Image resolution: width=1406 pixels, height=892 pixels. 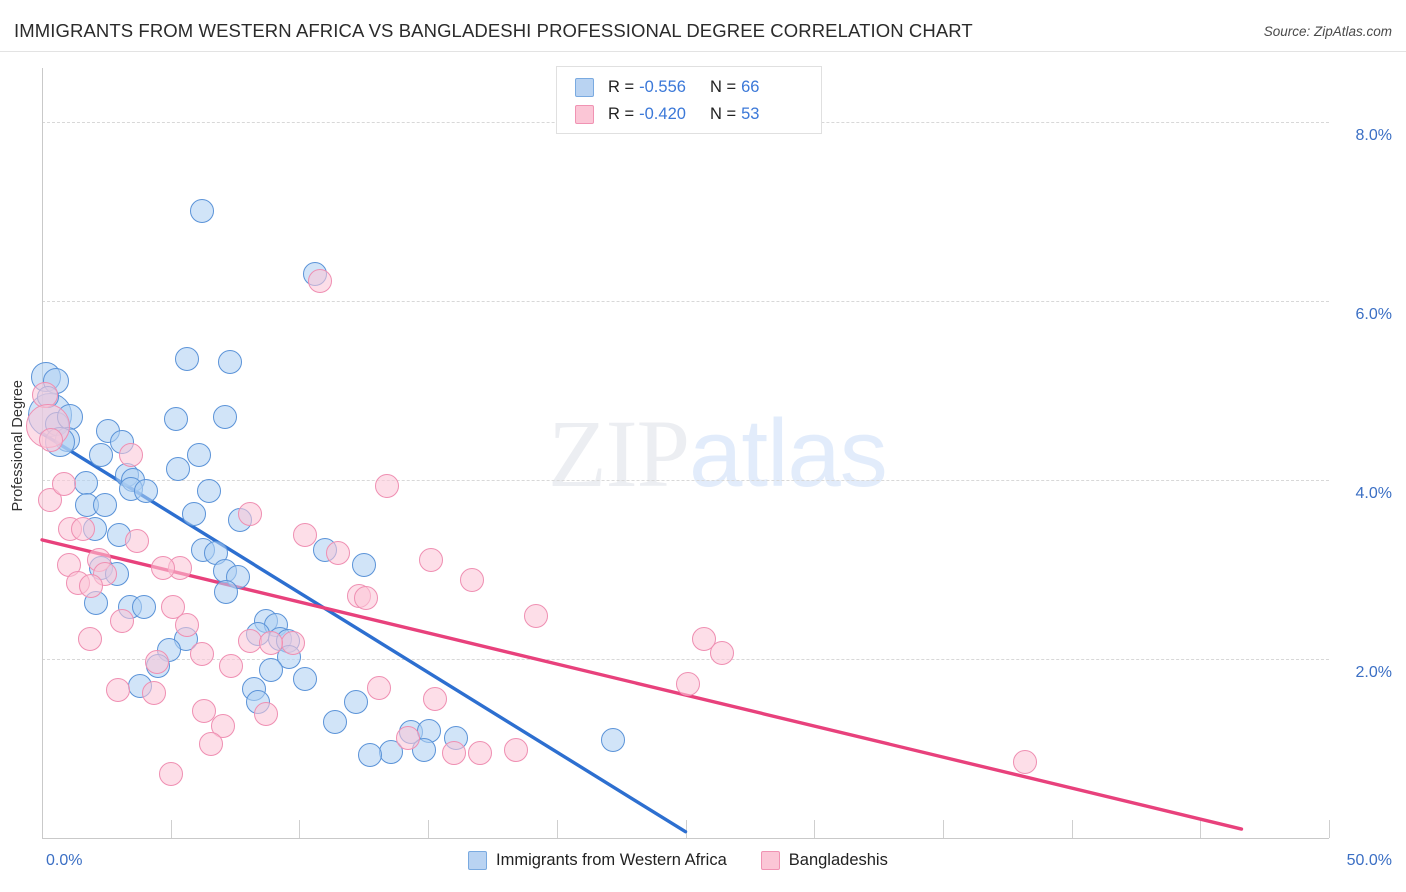 I want to click on y-axis-line, so click(x=42, y=453).